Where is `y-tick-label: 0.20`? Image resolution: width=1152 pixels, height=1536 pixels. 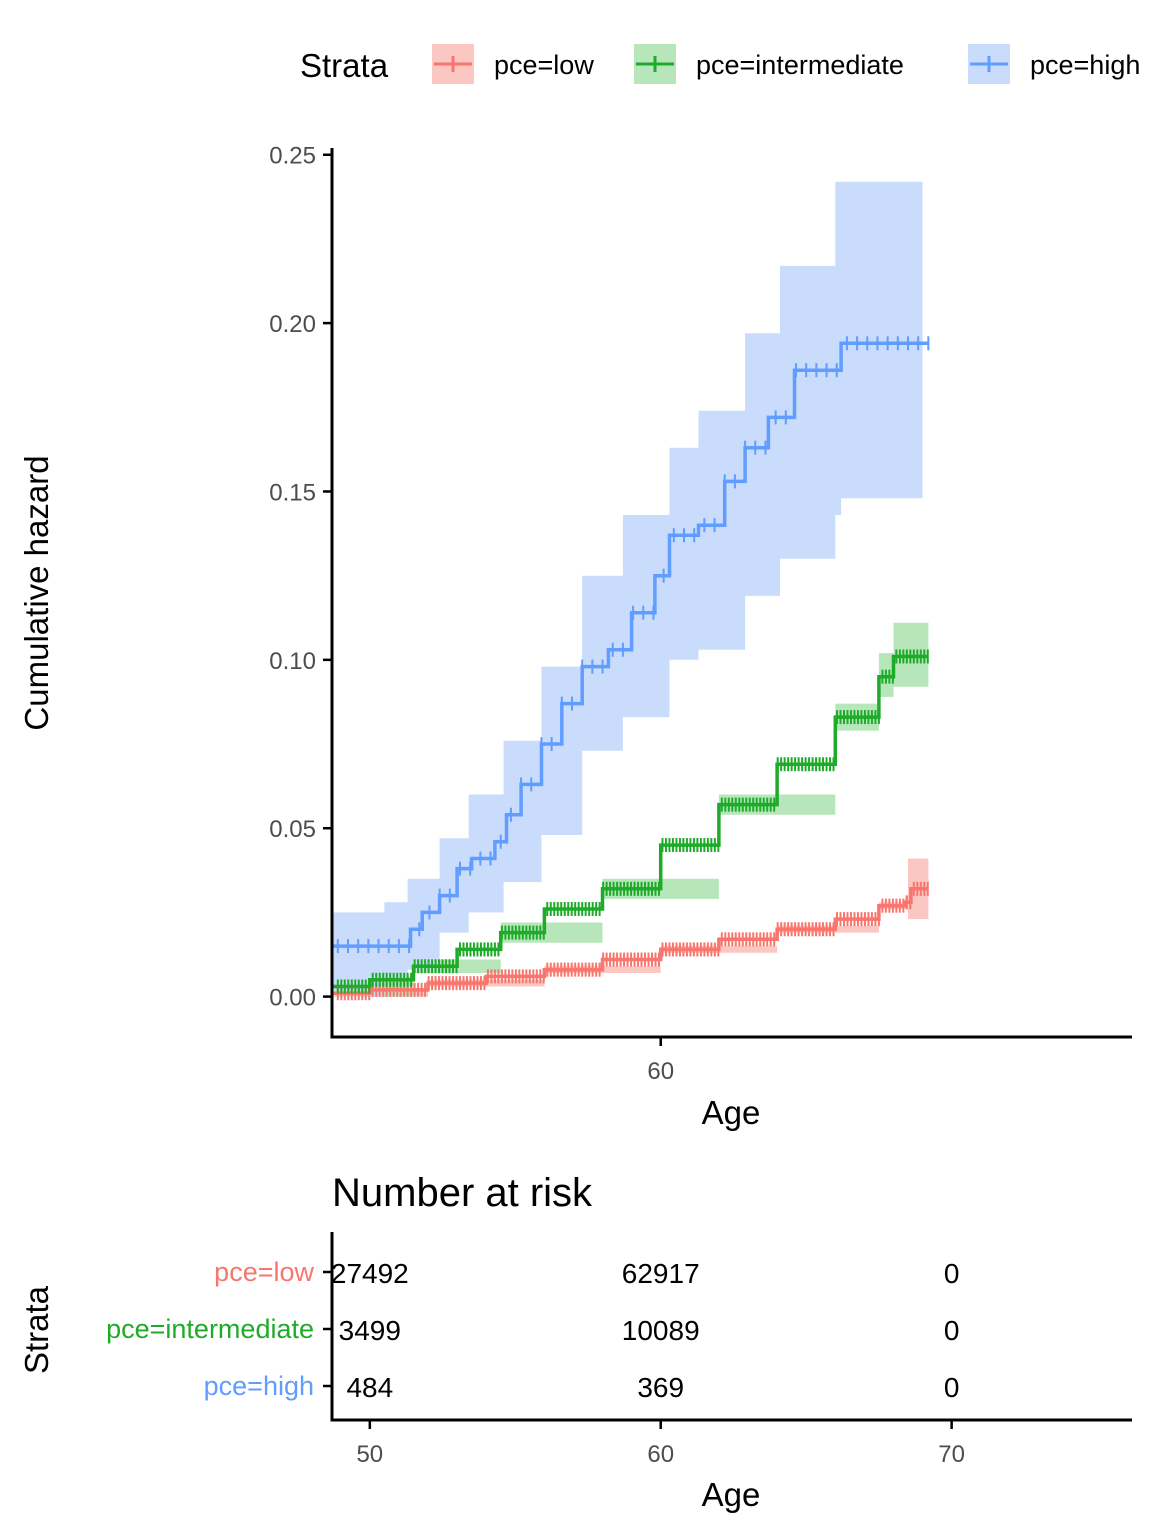
y-tick-label: 0.20 is located at coordinates (292, 324).